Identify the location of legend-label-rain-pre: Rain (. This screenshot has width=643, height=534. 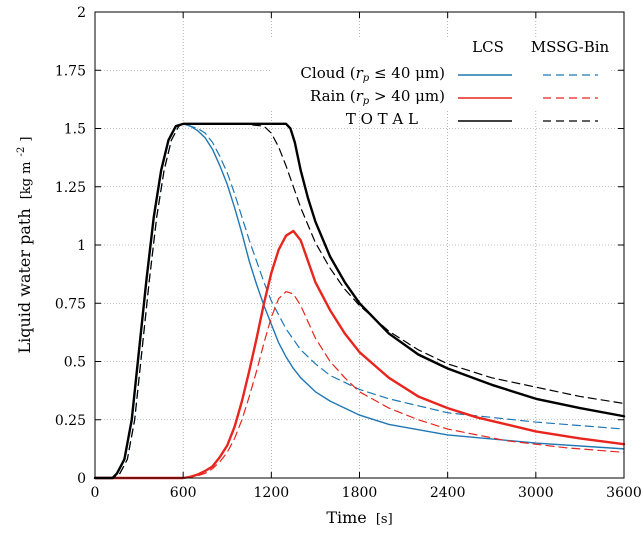
(333, 96).